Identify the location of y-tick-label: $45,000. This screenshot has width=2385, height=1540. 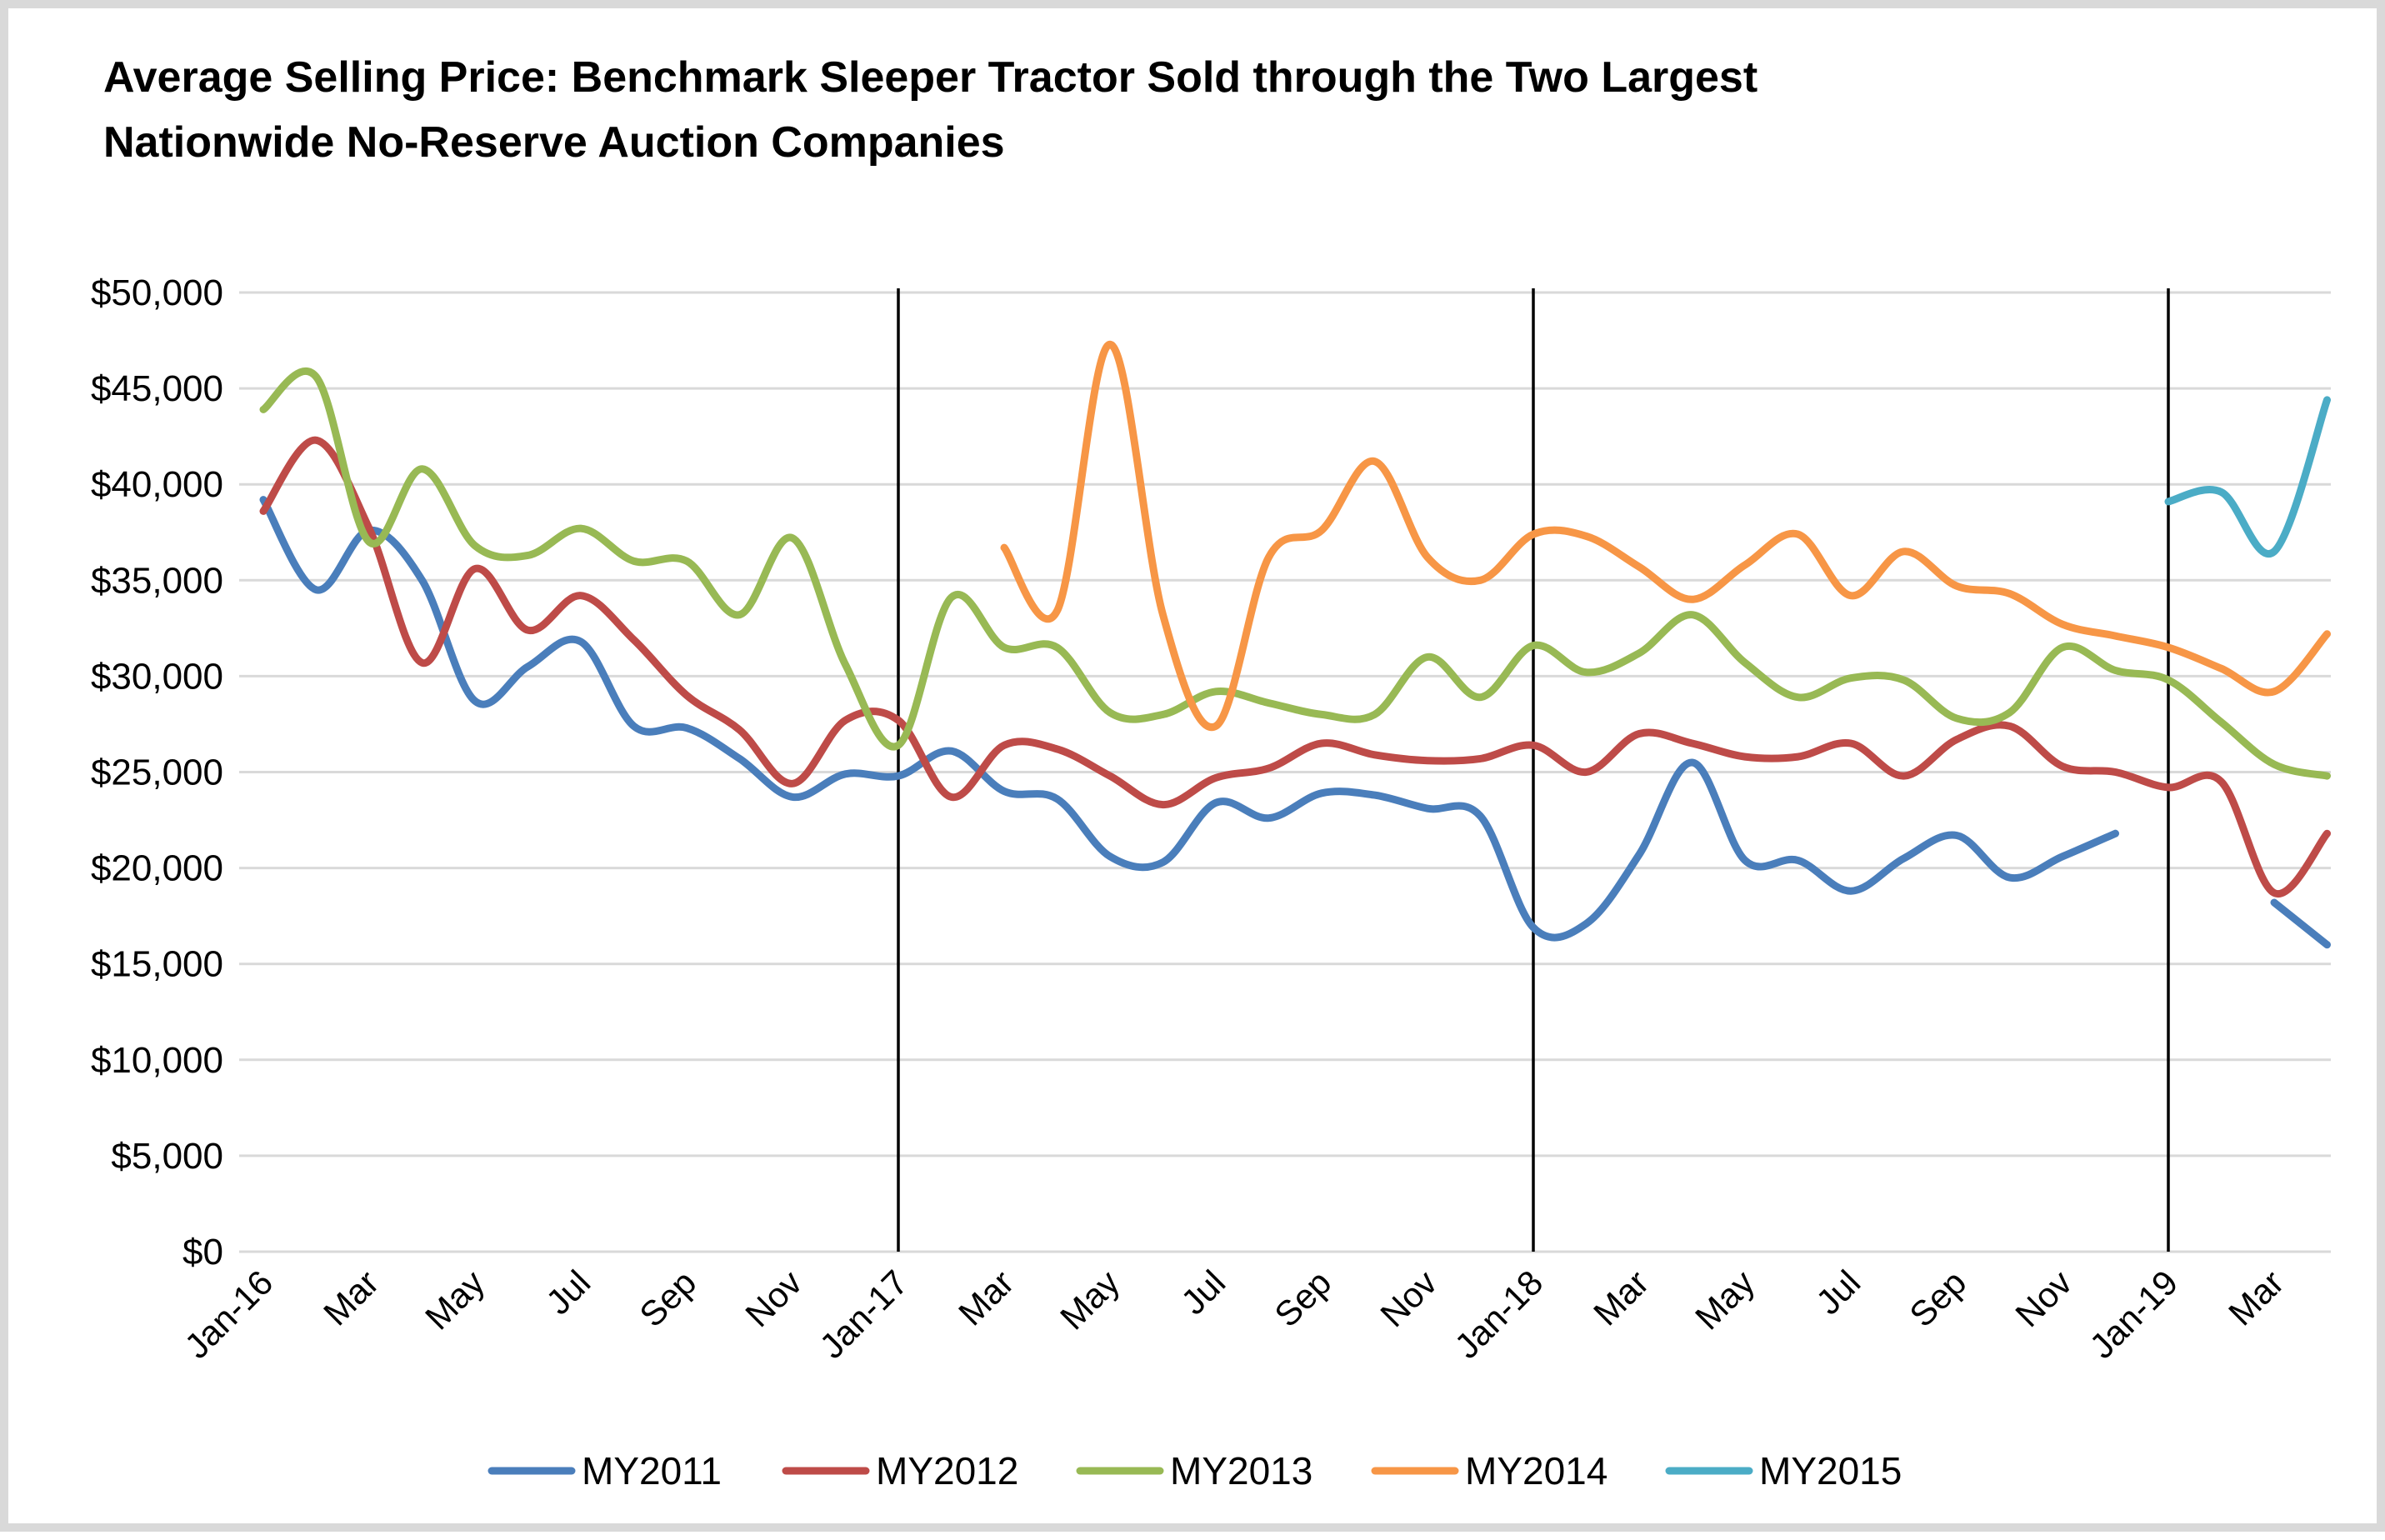
(157, 388).